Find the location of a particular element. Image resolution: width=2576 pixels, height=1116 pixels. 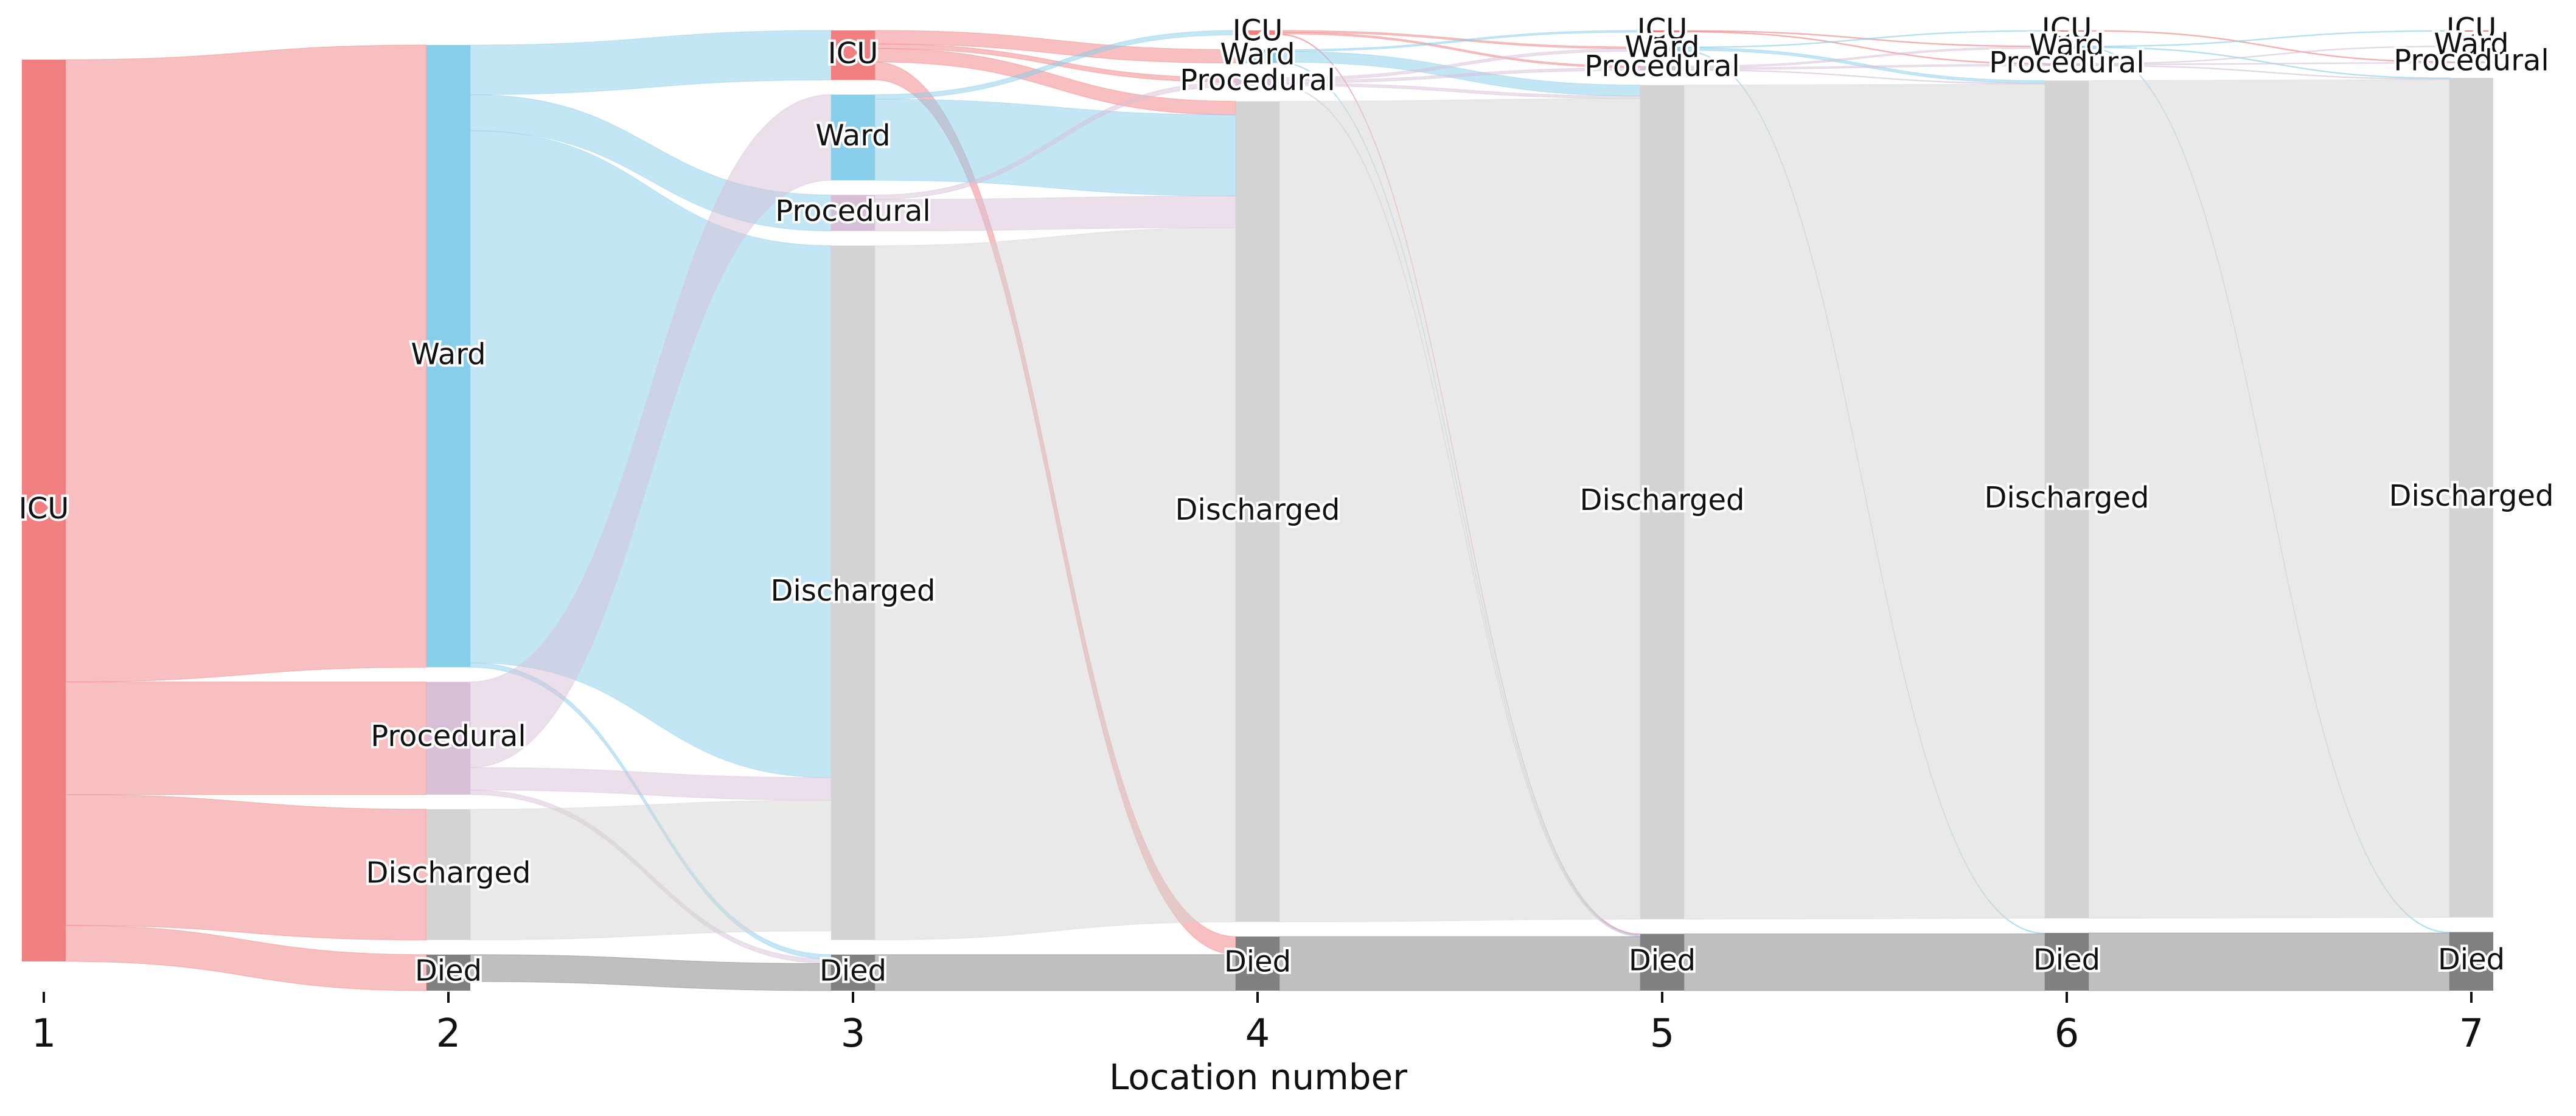

node-label-6-procedural: Procedural is located at coordinates (2066, 63).